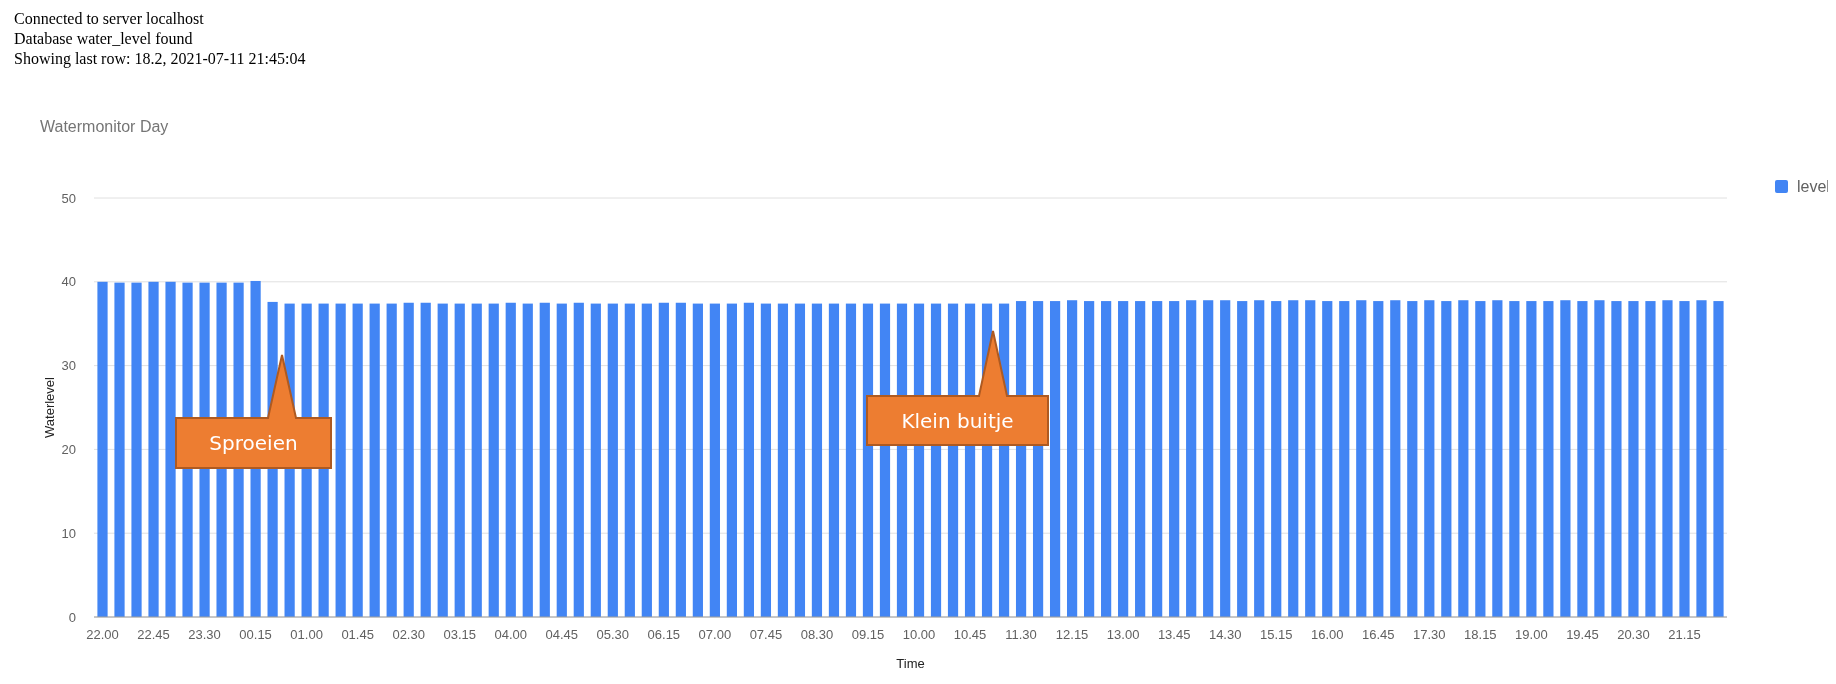  What do you see at coordinates (817, 634) in the screenshot?
I see `x-tick-label: 08.30` at bounding box center [817, 634].